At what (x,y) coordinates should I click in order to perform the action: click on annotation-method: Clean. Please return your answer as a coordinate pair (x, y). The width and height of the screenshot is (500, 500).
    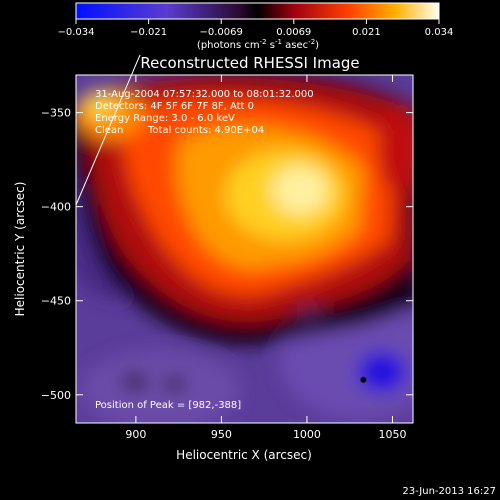
    Looking at the image, I should click on (109, 130).